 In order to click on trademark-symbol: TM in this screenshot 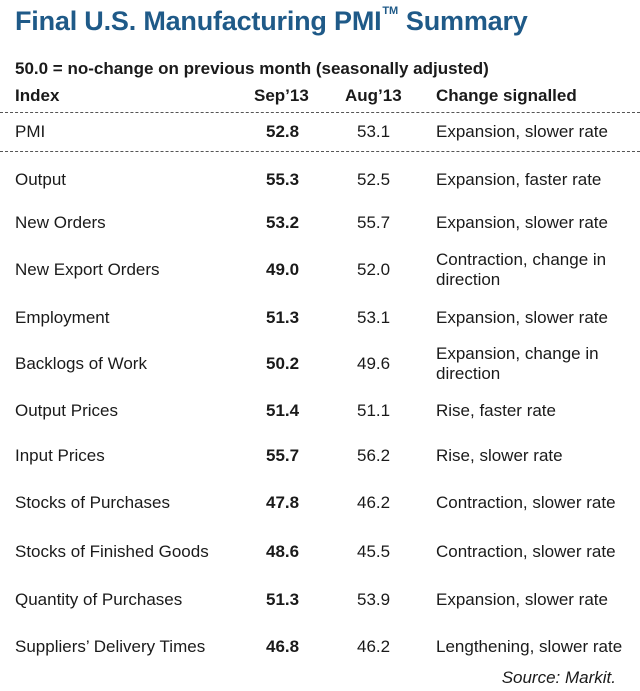, I will do `click(390, 11)`.